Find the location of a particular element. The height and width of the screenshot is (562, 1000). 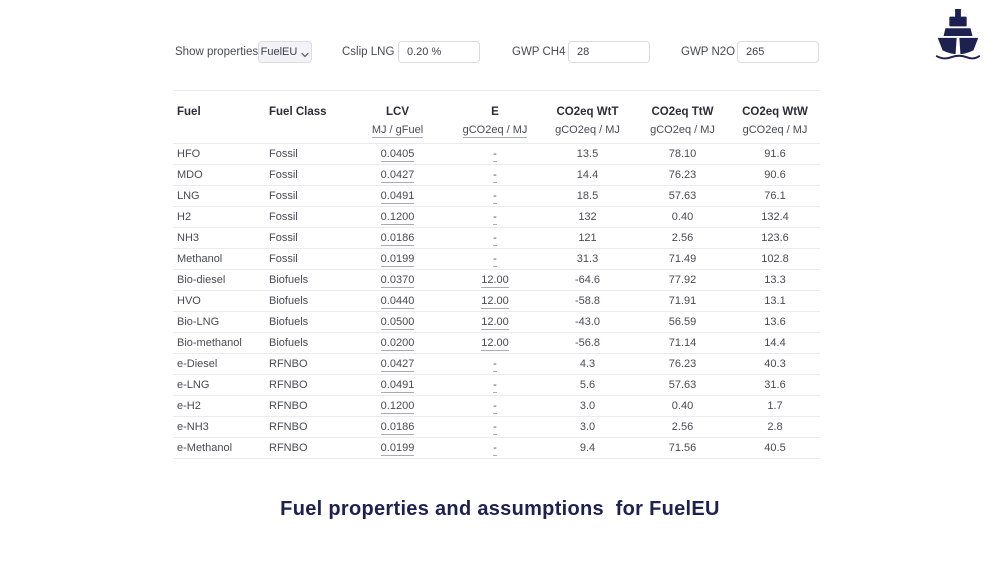

cell-ttw: 57.63 is located at coordinates (682, 385).